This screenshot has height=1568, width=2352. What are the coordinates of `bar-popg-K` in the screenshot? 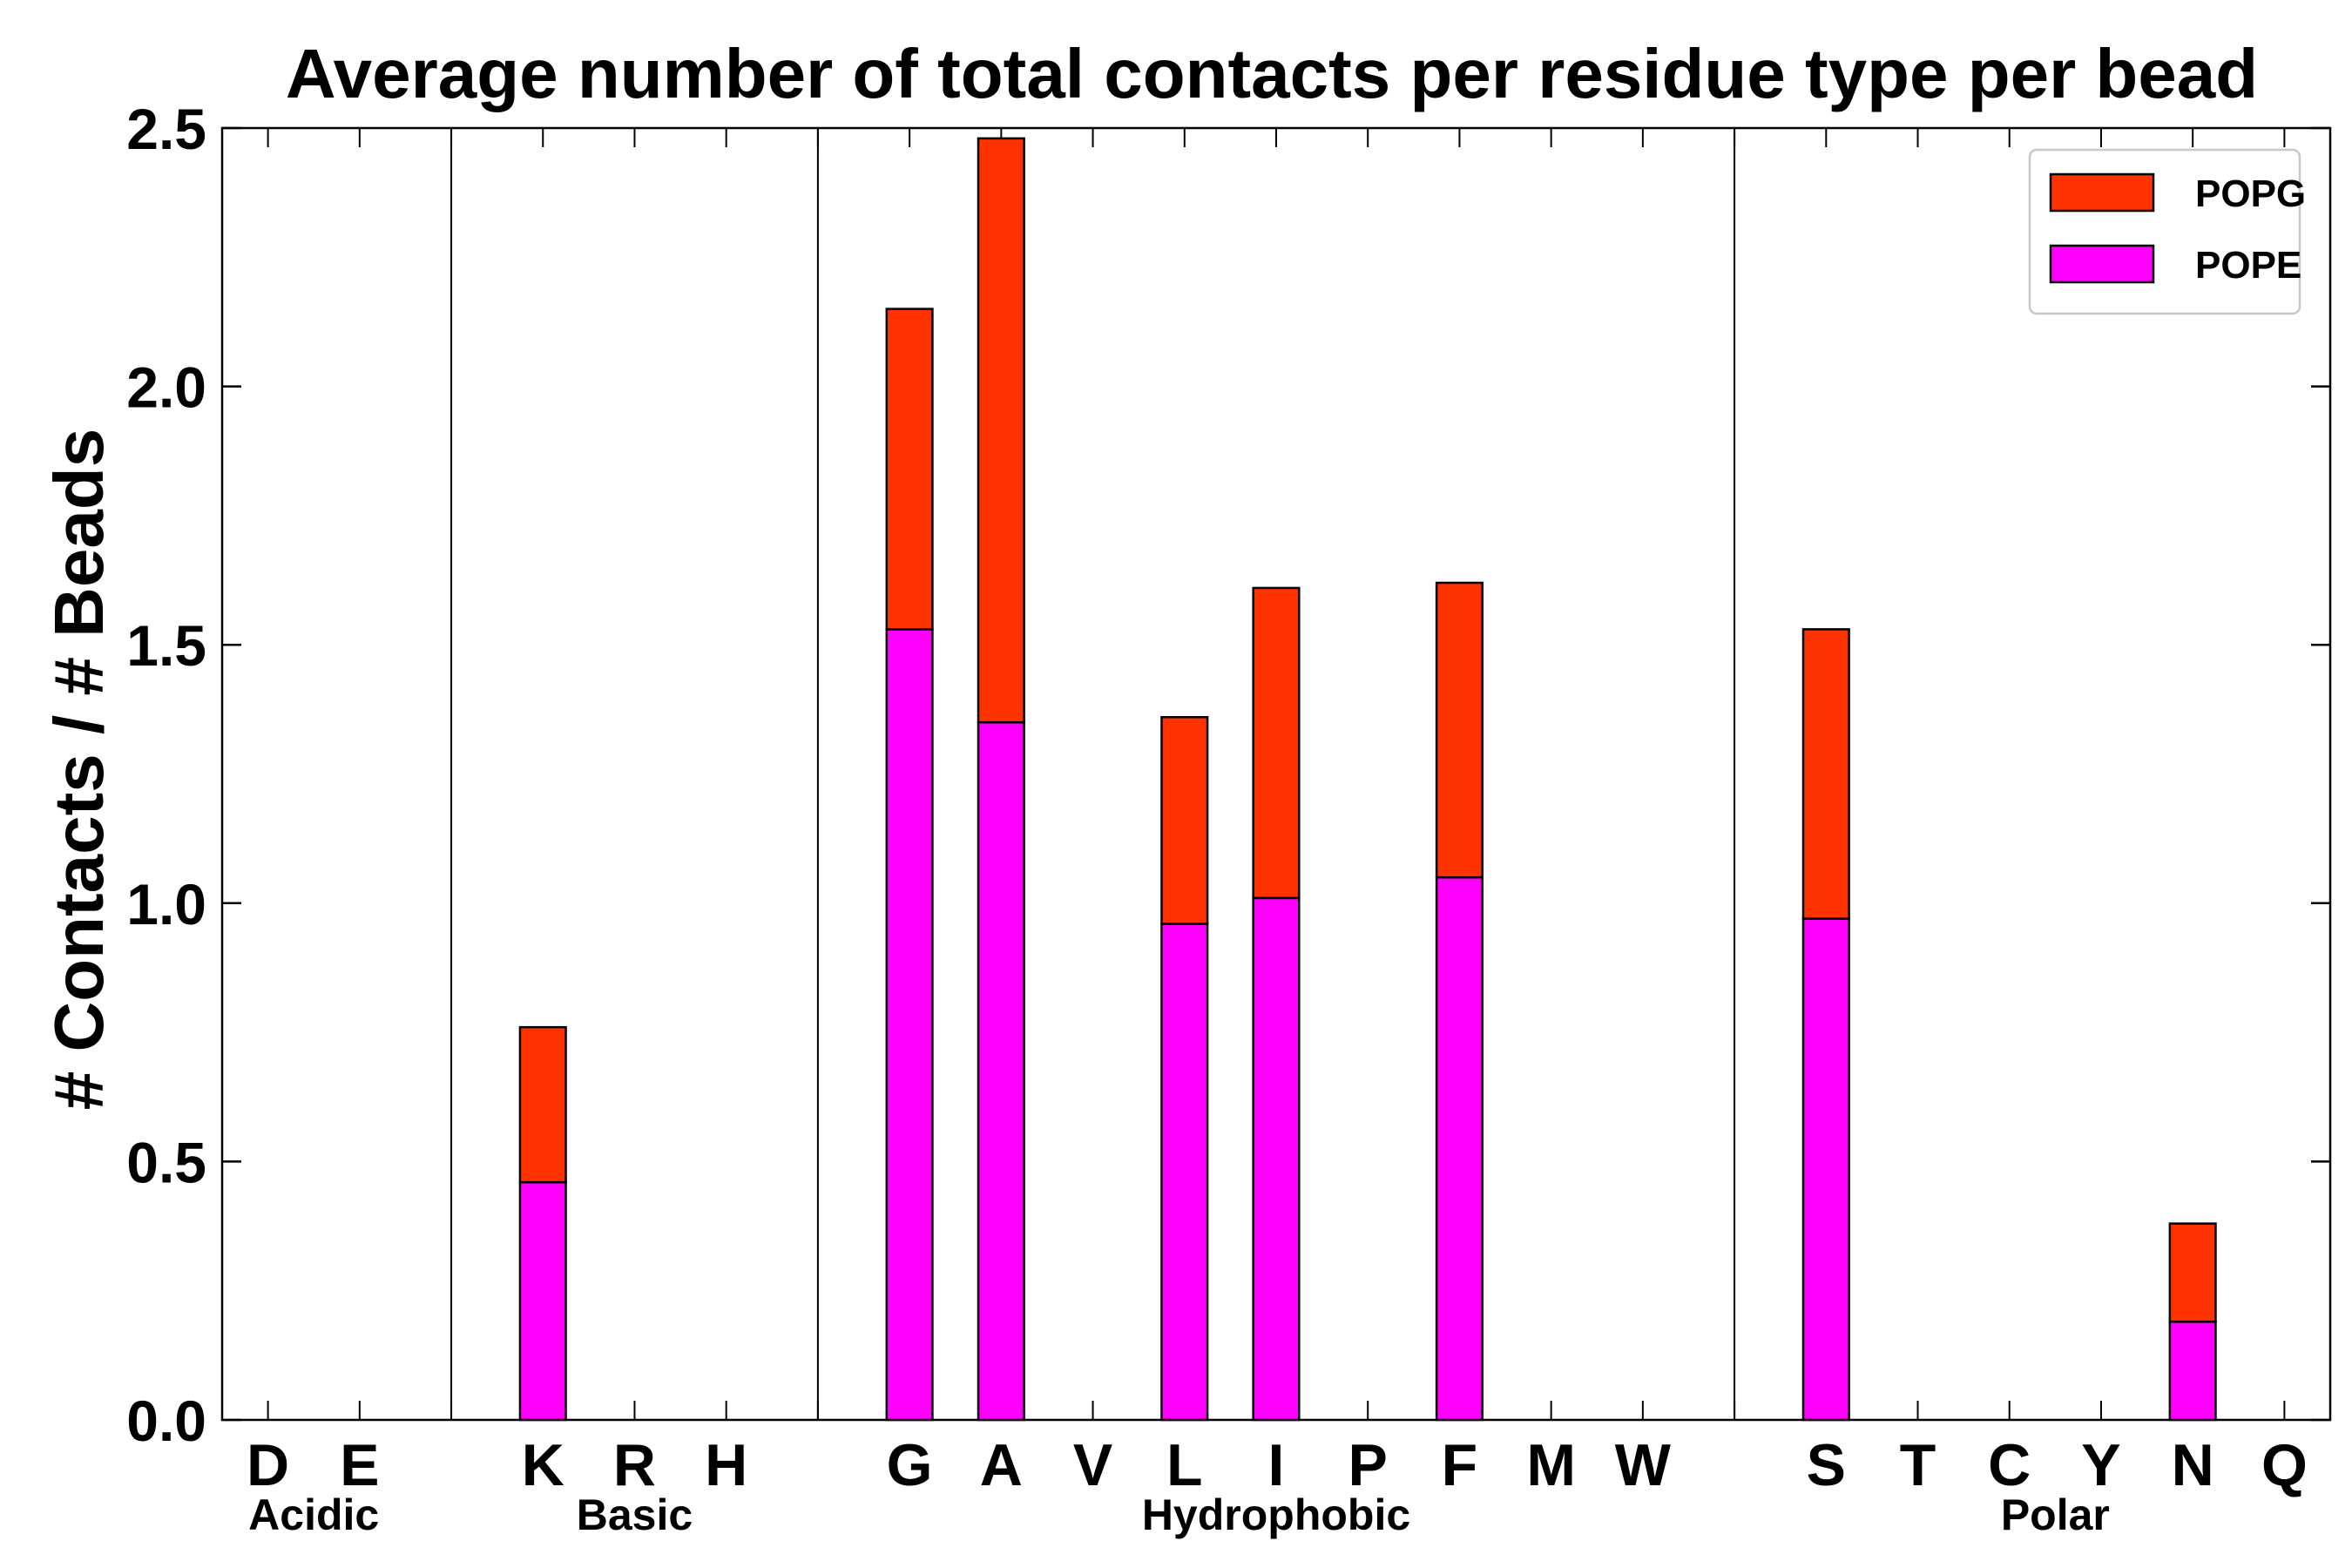 It's located at (542, 1104).